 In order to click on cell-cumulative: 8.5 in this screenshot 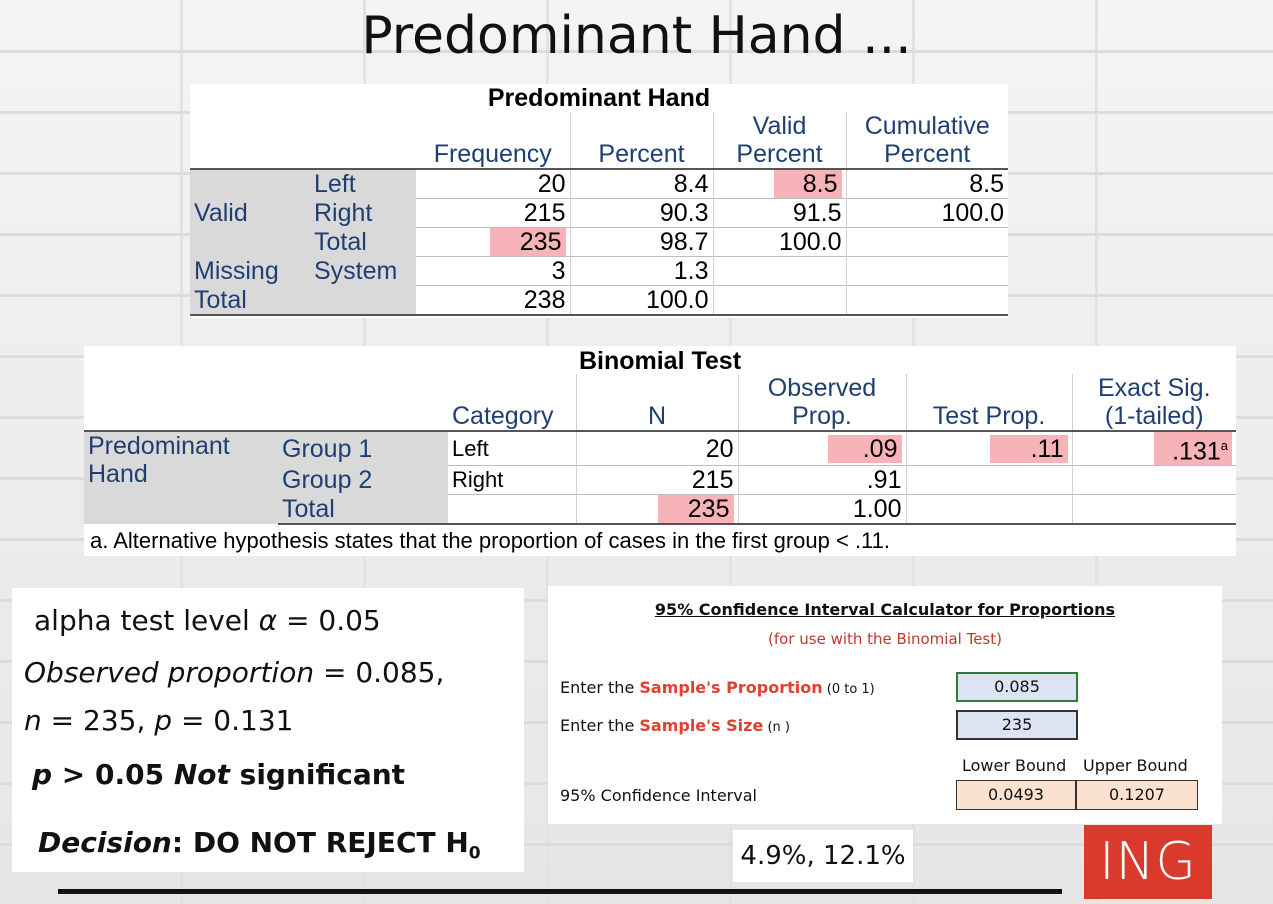, I will do `click(926, 183)`.